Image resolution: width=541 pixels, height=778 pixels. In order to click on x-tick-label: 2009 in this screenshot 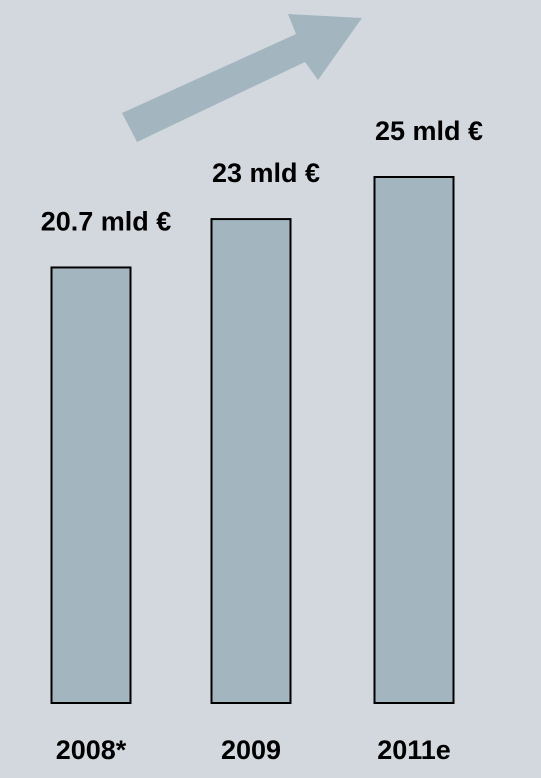, I will do `click(251, 750)`.